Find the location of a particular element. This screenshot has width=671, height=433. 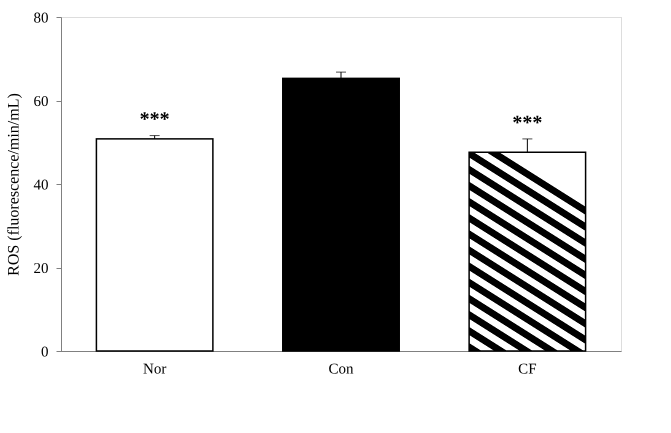

x-tick-label: Con is located at coordinates (341, 370).